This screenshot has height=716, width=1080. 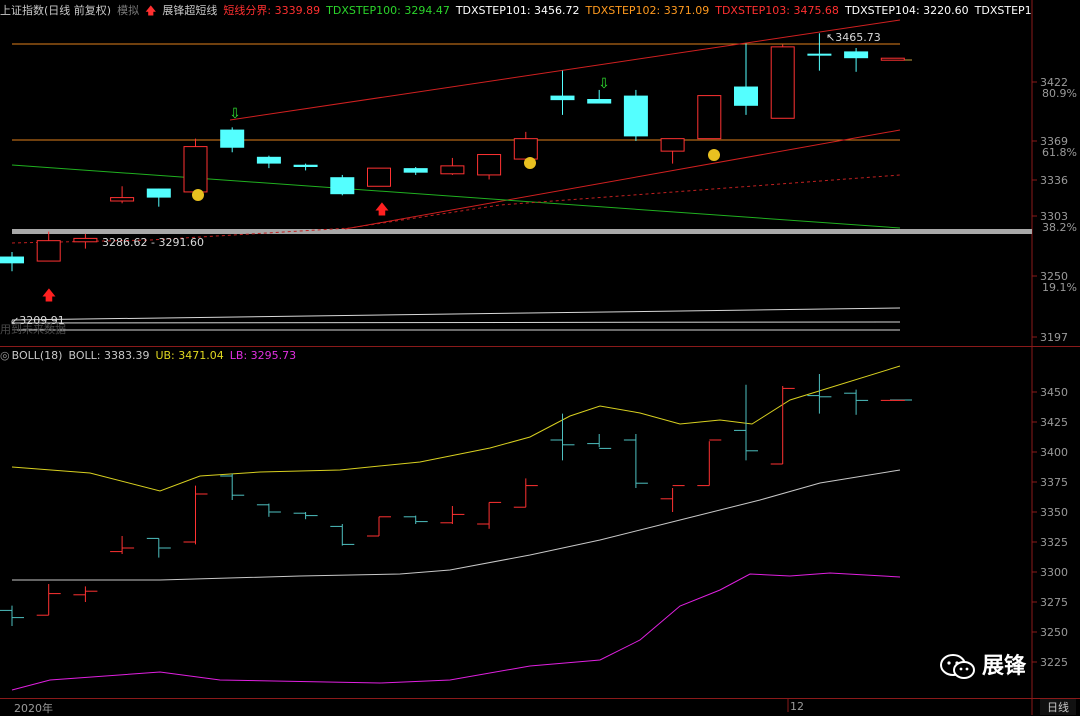 What do you see at coordinates (126, 355) in the screenshot?
I see `boll-value: 3383.39` at bounding box center [126, 355].